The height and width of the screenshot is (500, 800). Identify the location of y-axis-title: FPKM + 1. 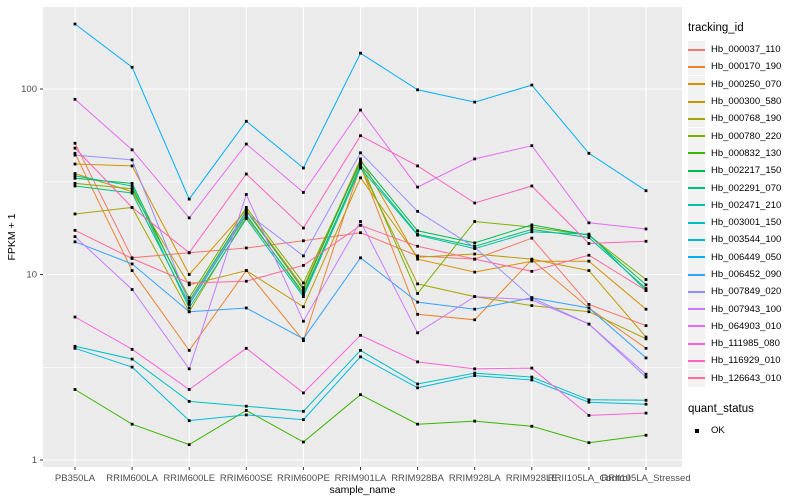
(12, 236).